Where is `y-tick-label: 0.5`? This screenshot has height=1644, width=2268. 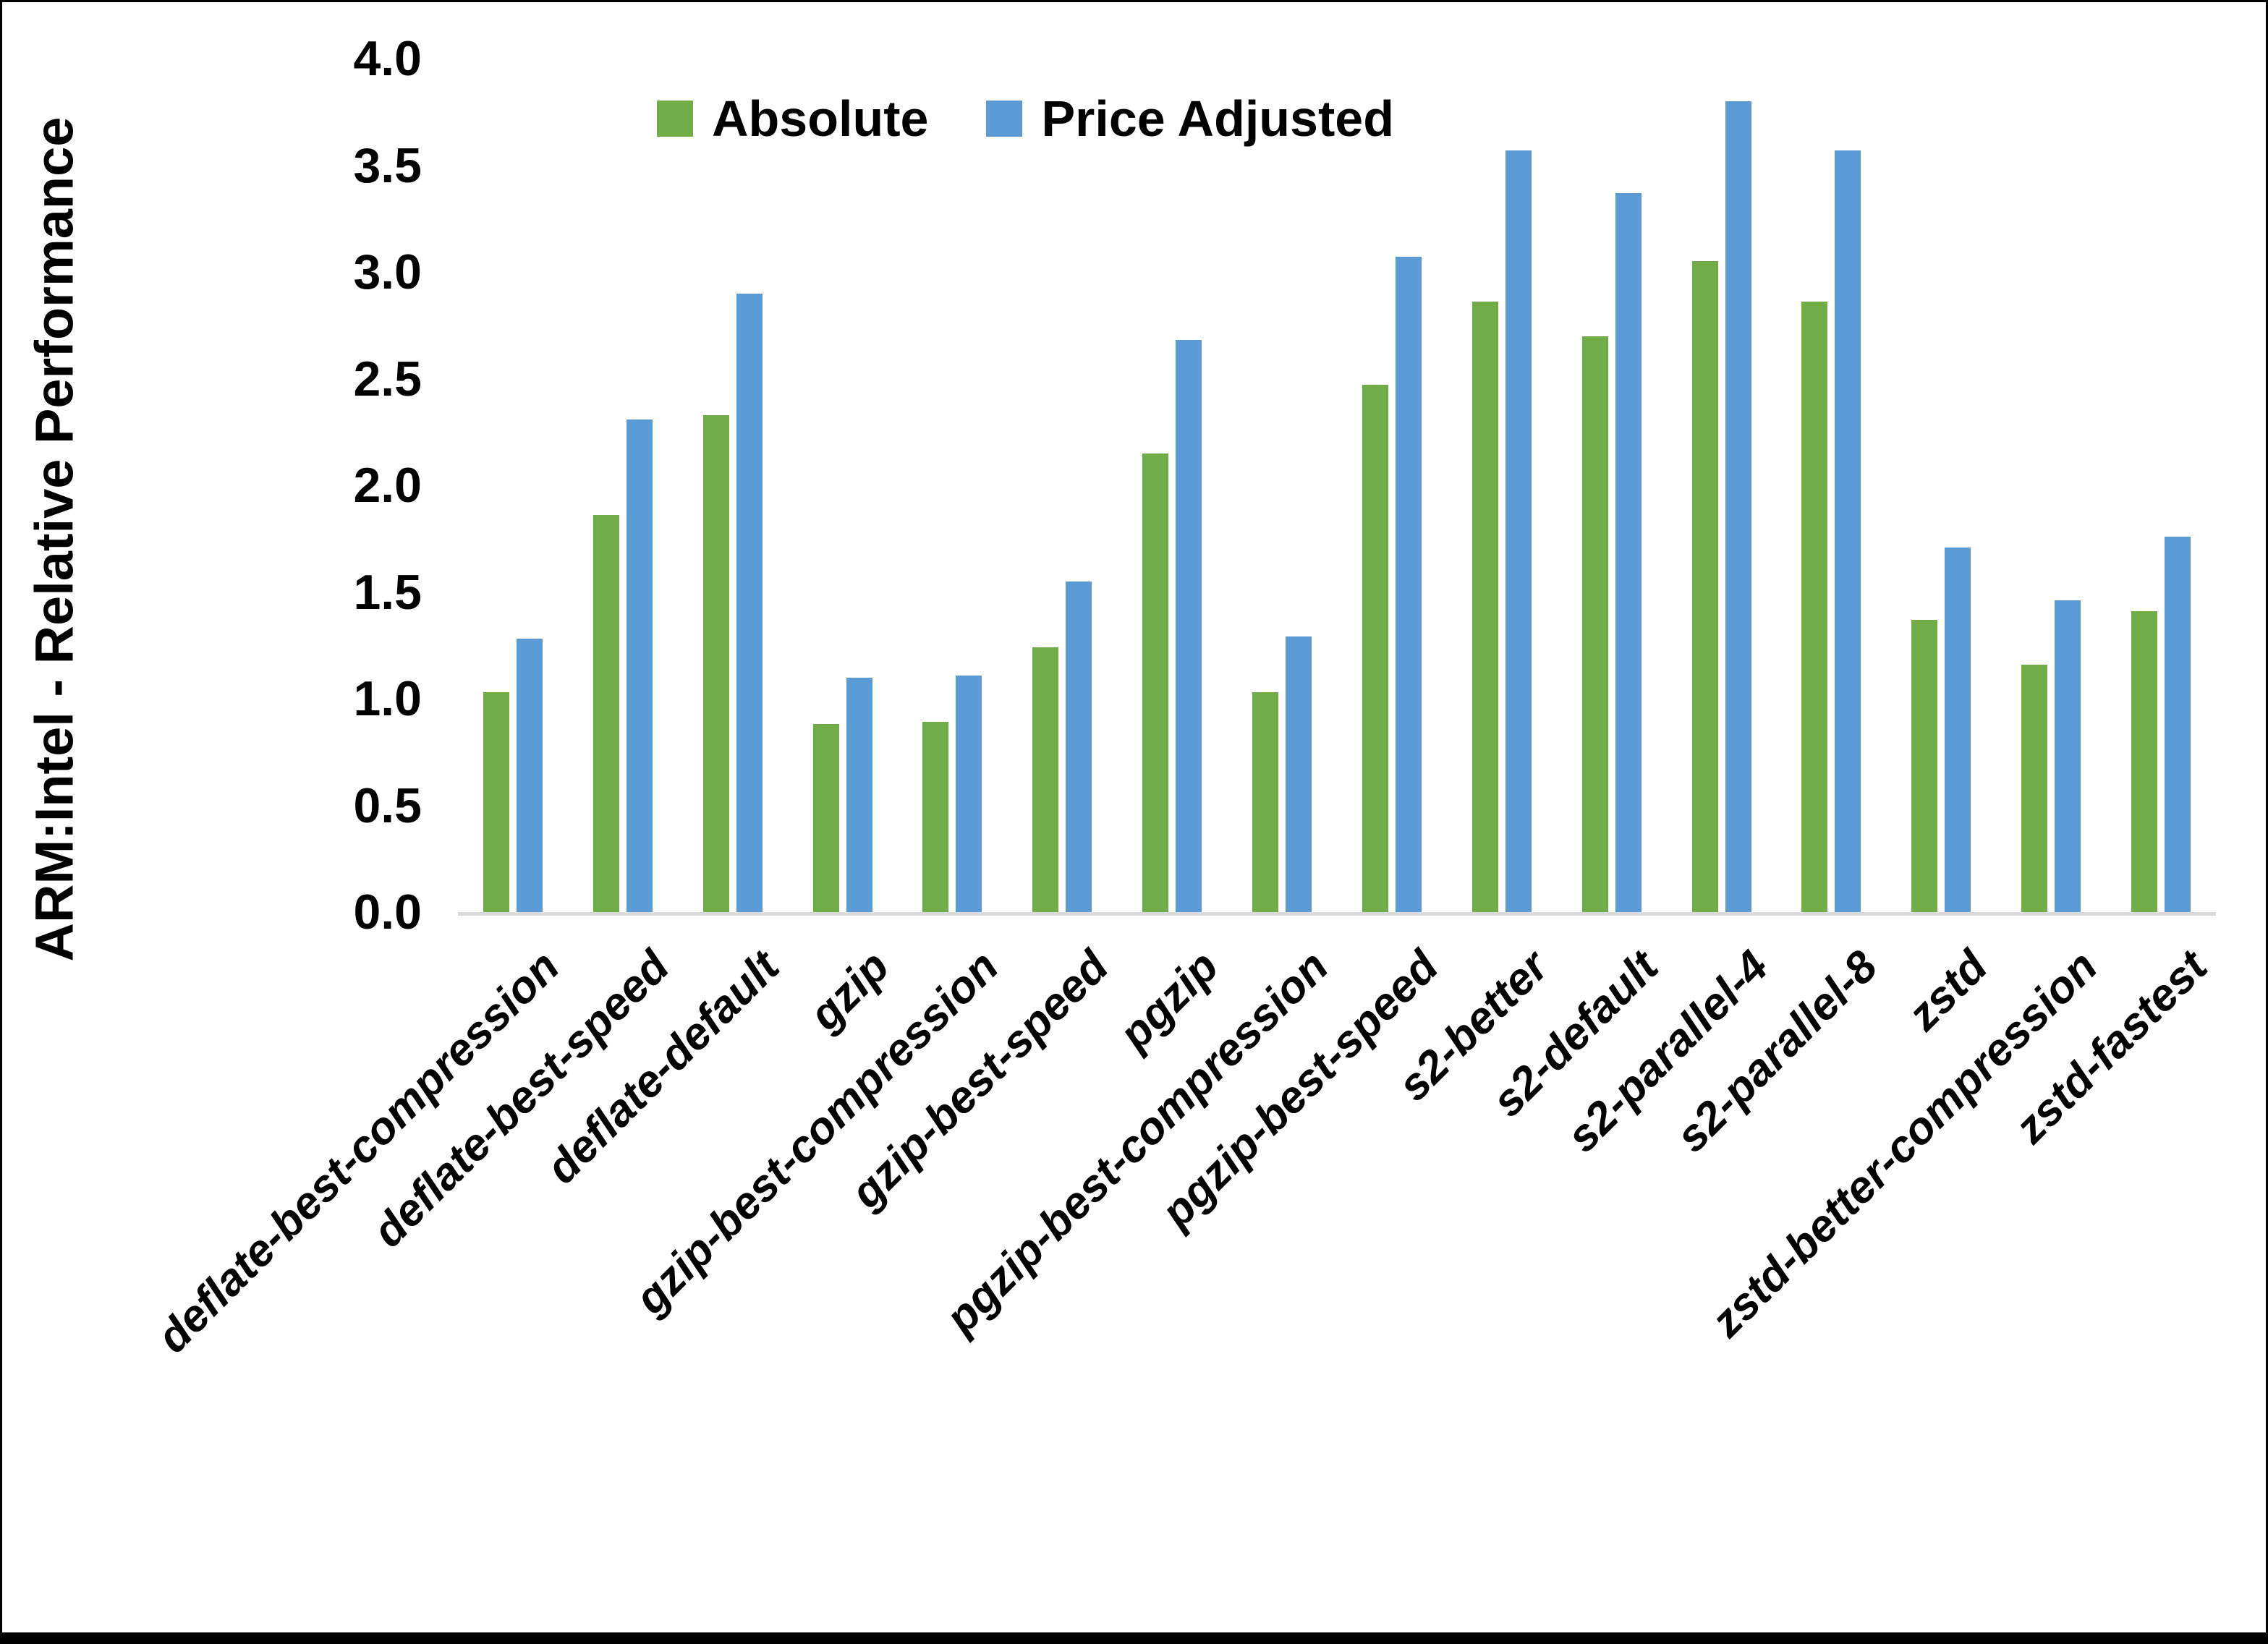 y-tick-label: 0.5 is located at coordinates (387, 805).